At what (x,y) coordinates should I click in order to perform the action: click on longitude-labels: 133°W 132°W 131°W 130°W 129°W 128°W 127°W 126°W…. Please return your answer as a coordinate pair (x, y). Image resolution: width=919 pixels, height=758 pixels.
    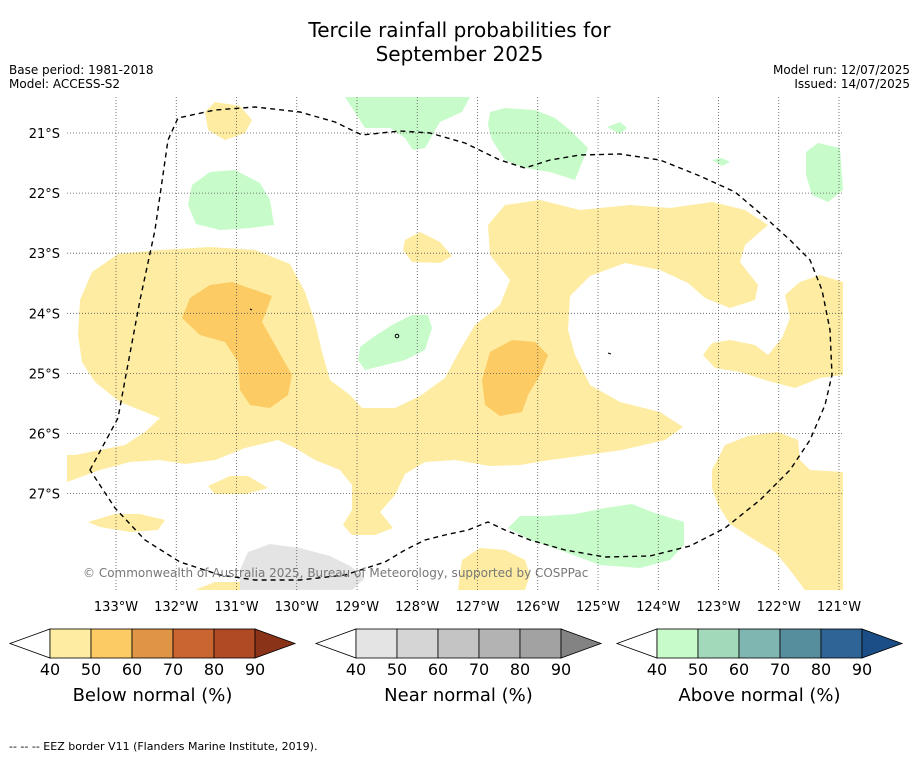
    Looking at the image, I should click on (477, 607).